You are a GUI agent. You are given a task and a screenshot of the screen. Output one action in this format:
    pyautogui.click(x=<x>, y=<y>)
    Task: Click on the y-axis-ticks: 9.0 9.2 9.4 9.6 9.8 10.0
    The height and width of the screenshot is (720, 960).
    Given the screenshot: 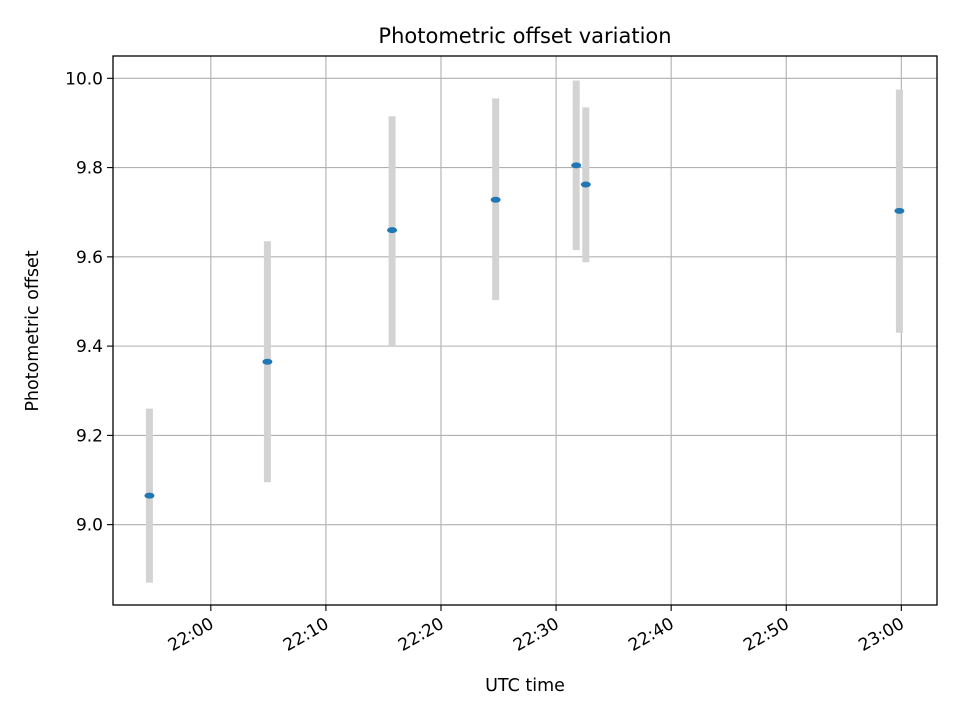 What is the action you would take?
    pyautogui.click(x=89, y=302)
    